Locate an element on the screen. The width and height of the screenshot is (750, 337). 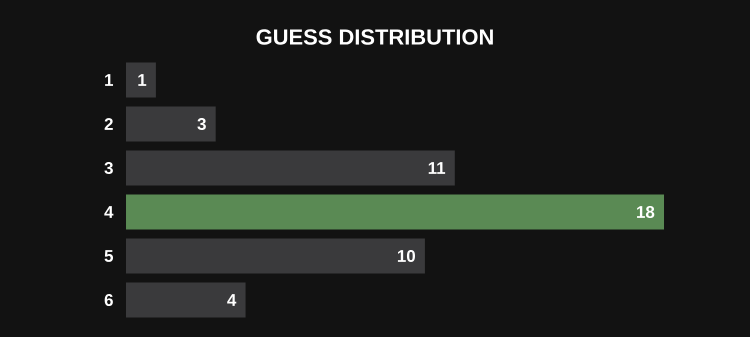
y-tick-label: 3 is located at coordinates (108, 168).